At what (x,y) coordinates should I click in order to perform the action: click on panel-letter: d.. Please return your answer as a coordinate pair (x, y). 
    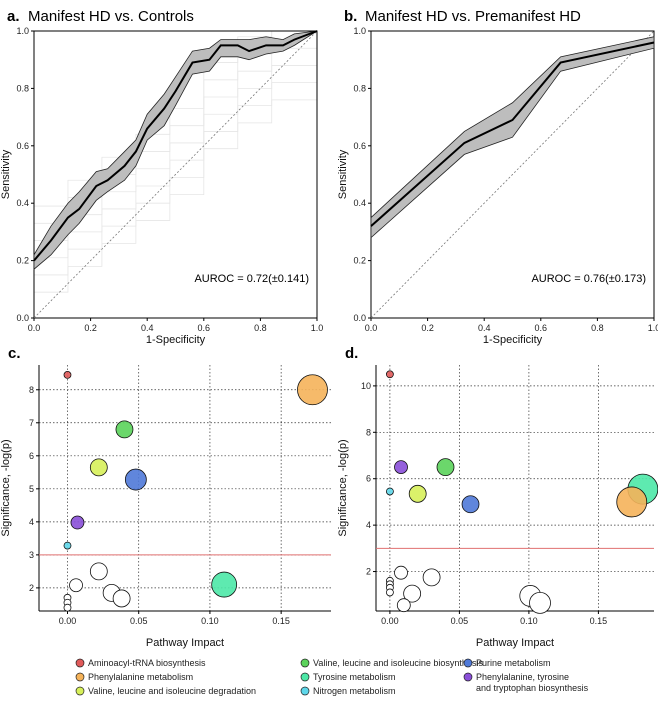
    Looking at the image, I should click on (351, 353).